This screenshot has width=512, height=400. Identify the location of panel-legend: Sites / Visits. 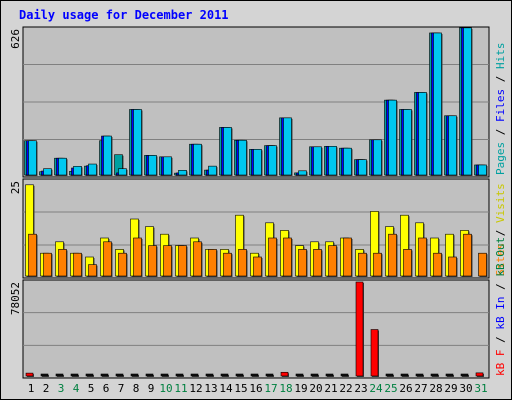
(500, 229).